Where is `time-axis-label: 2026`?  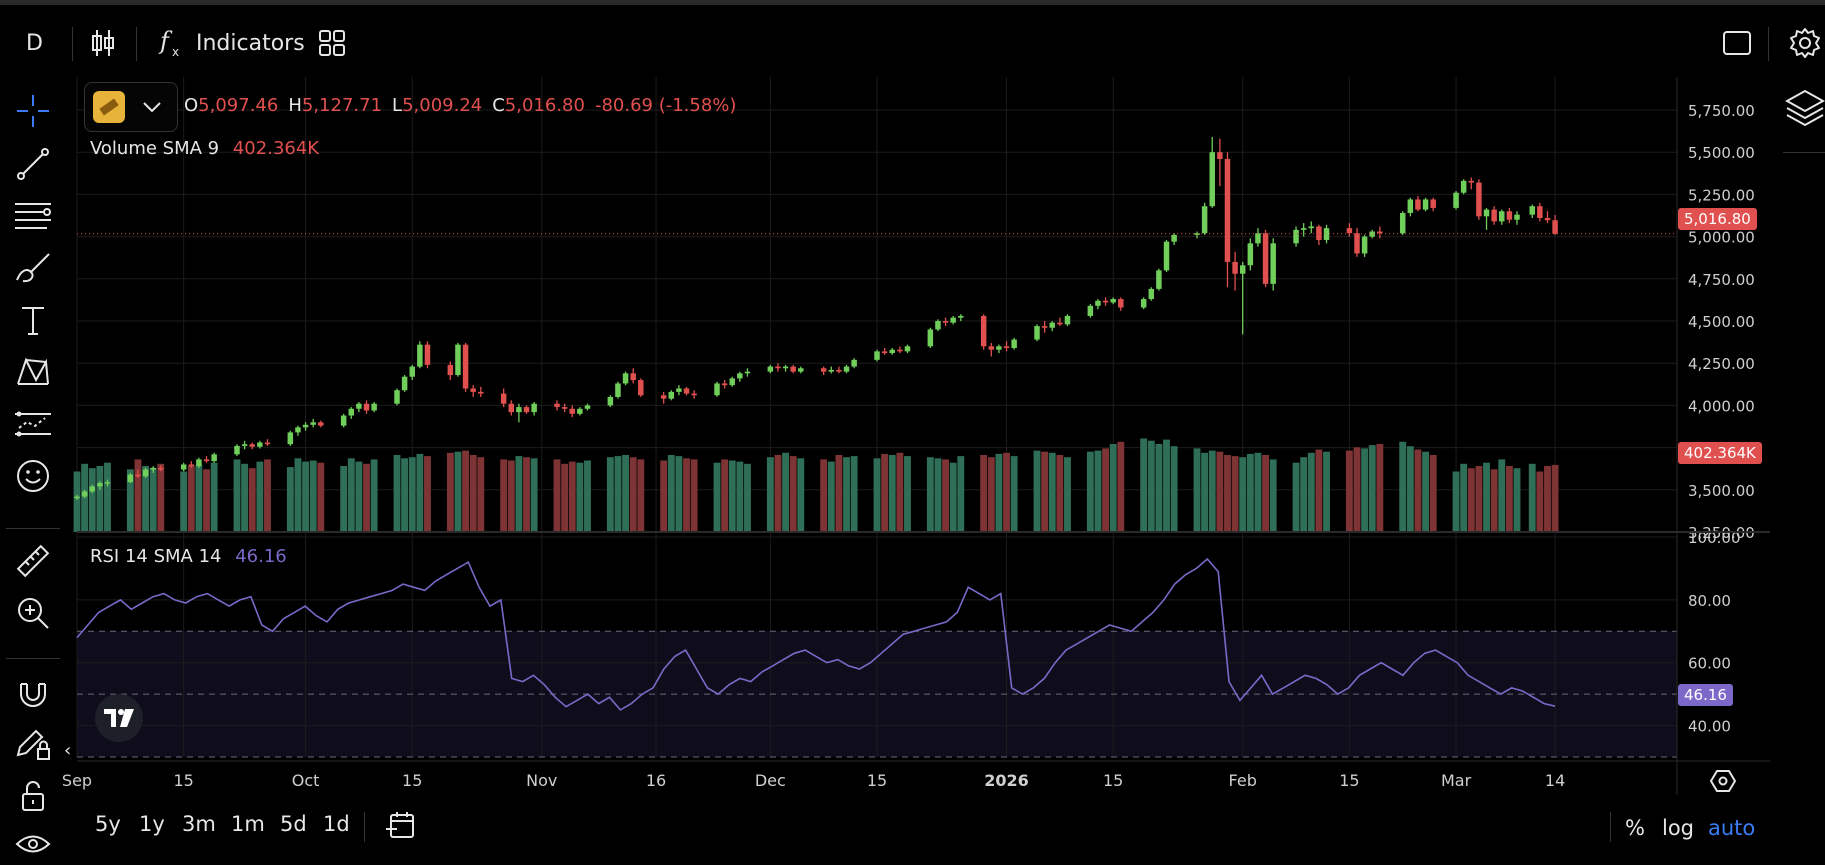
time-axis-label: 2026 is located at coordinates (1006, 780).